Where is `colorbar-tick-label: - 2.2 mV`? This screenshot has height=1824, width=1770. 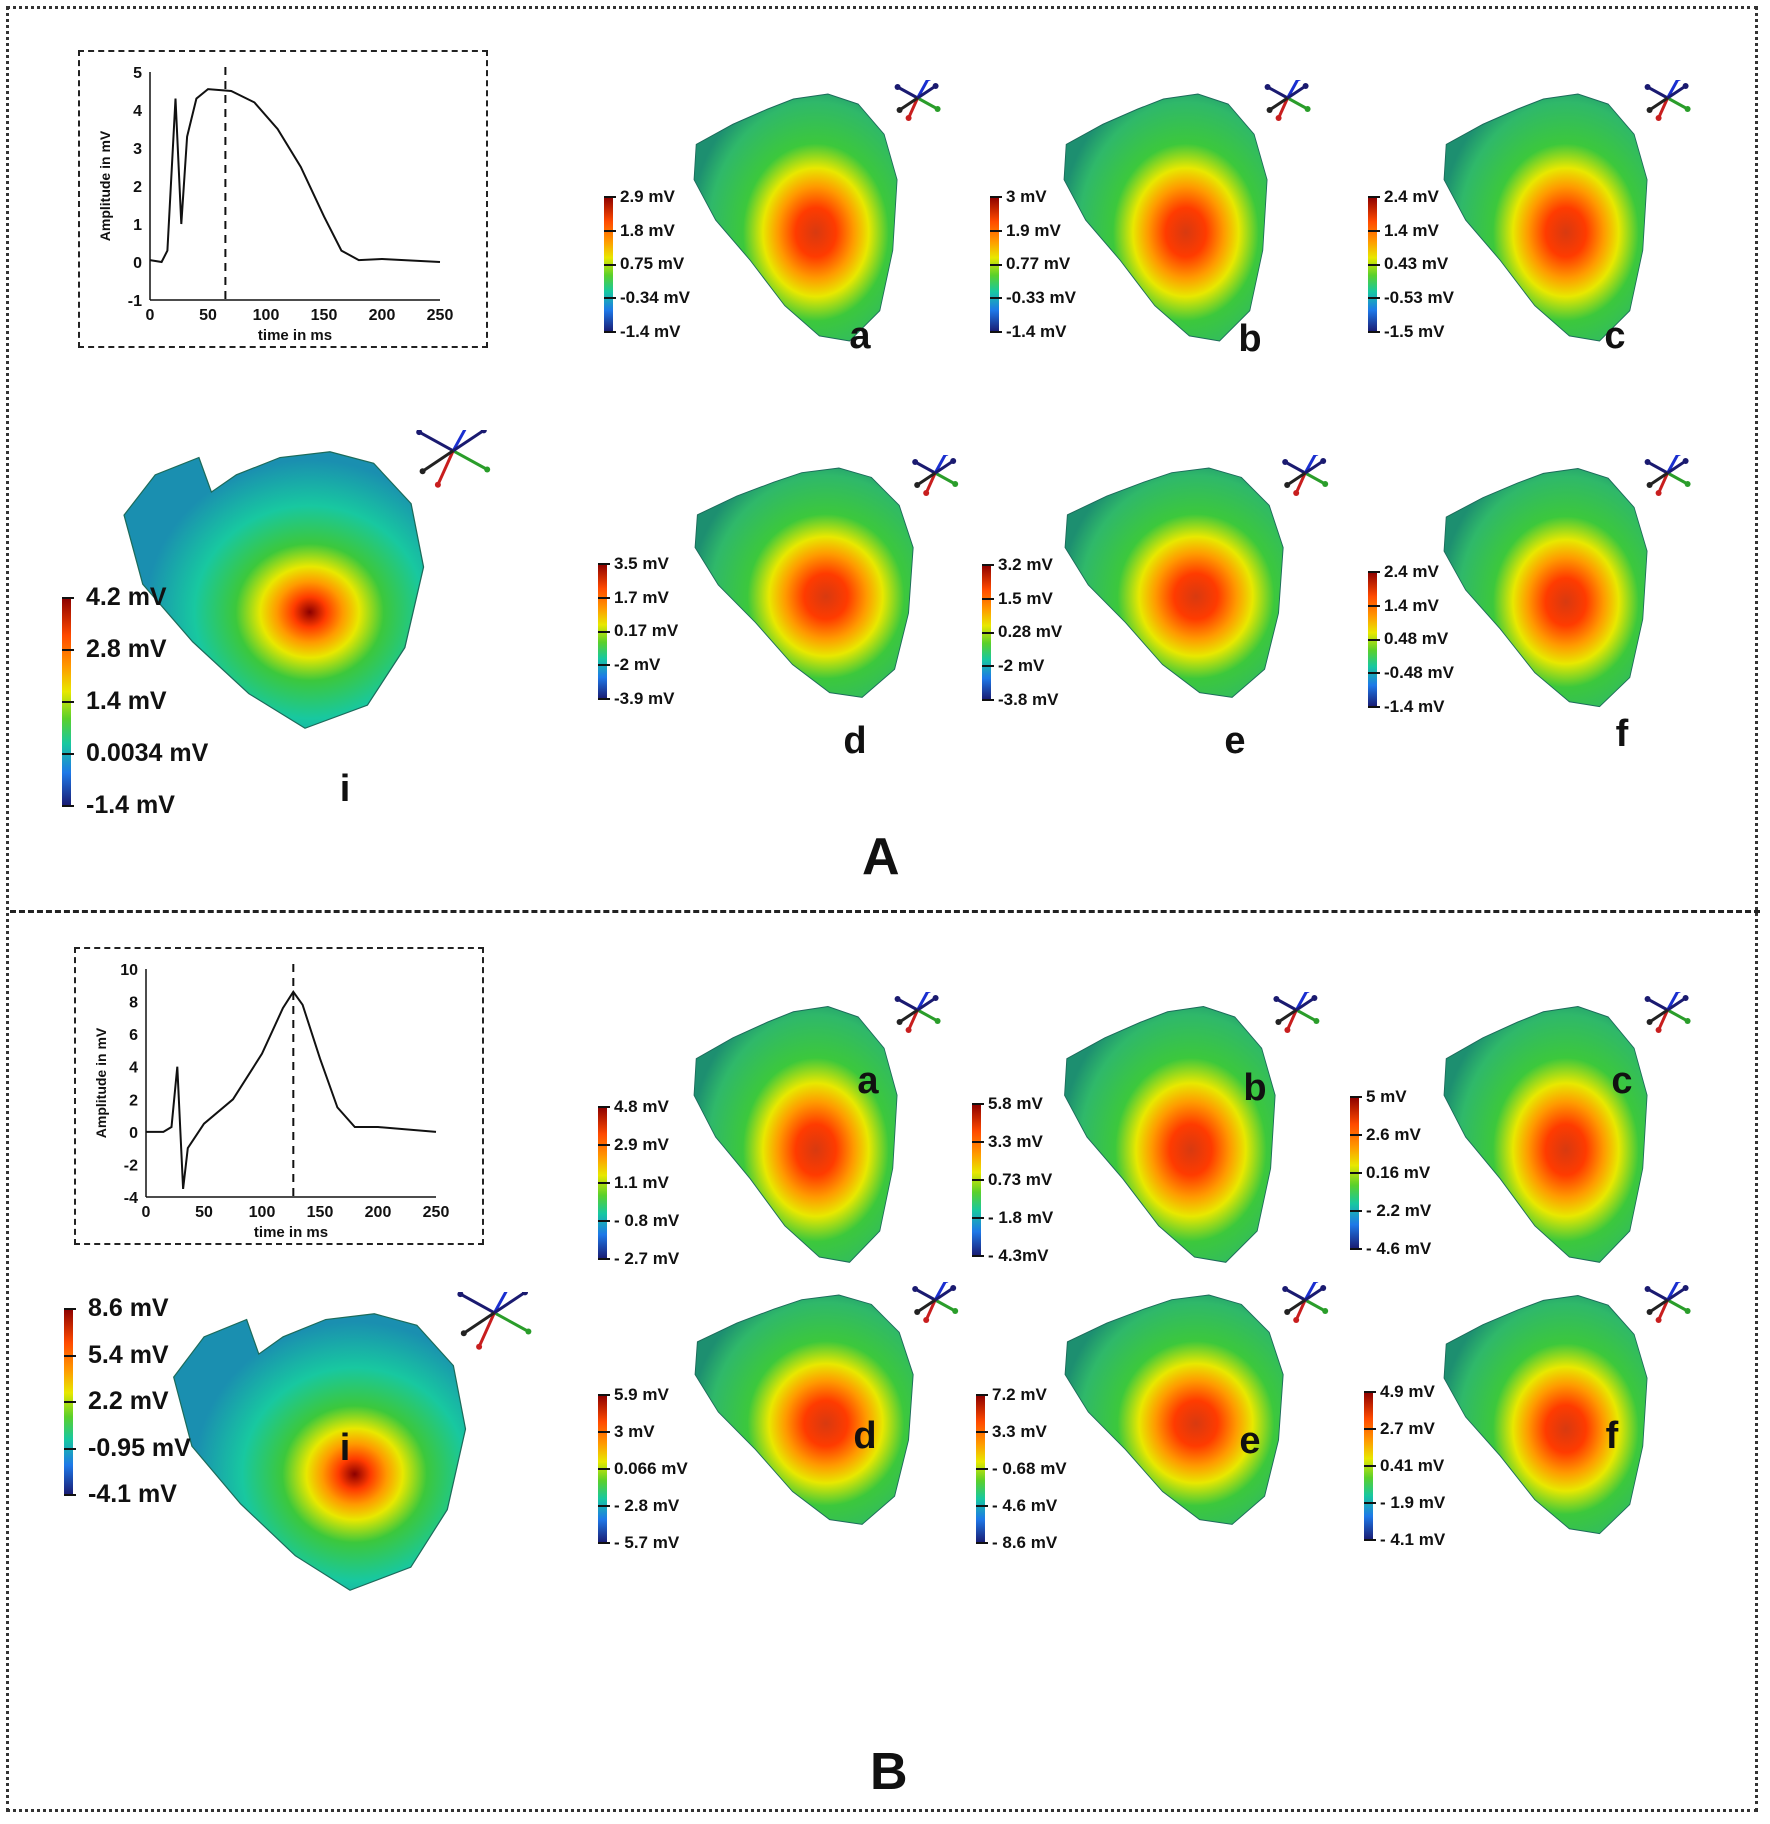
colorbar-tick-label: - 2.2 mV is located at coordinates (1399, 1210).